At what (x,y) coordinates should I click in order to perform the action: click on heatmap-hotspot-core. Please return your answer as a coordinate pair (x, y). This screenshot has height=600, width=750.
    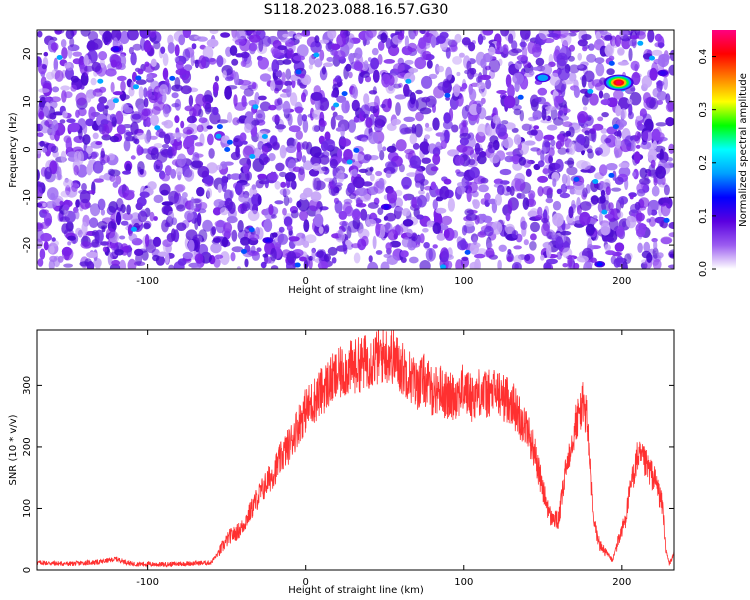
    Looking at the image, I should click on (618, 82).